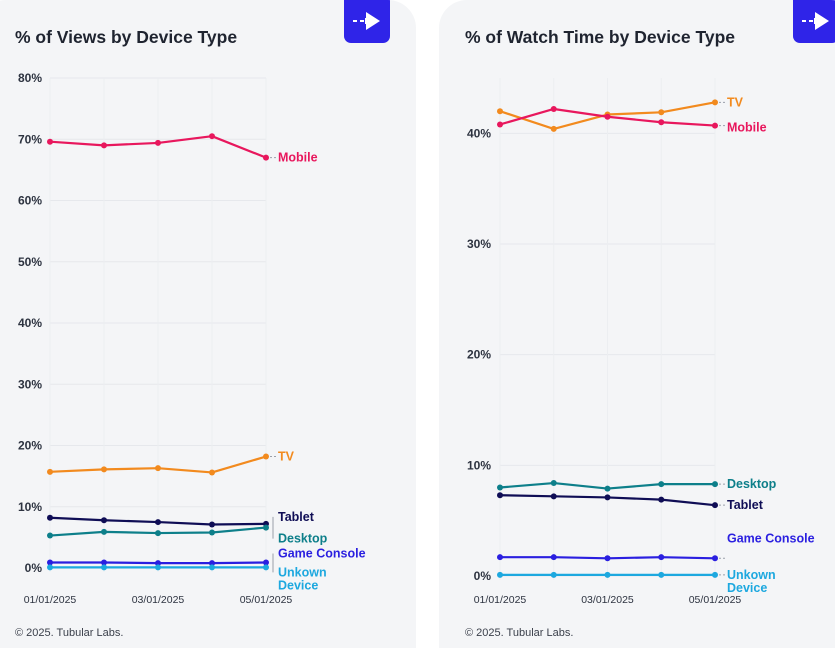 The height and width of the screenshot is (648, 835). I want to click on y-tick-label: 50%, so click(30, 262).